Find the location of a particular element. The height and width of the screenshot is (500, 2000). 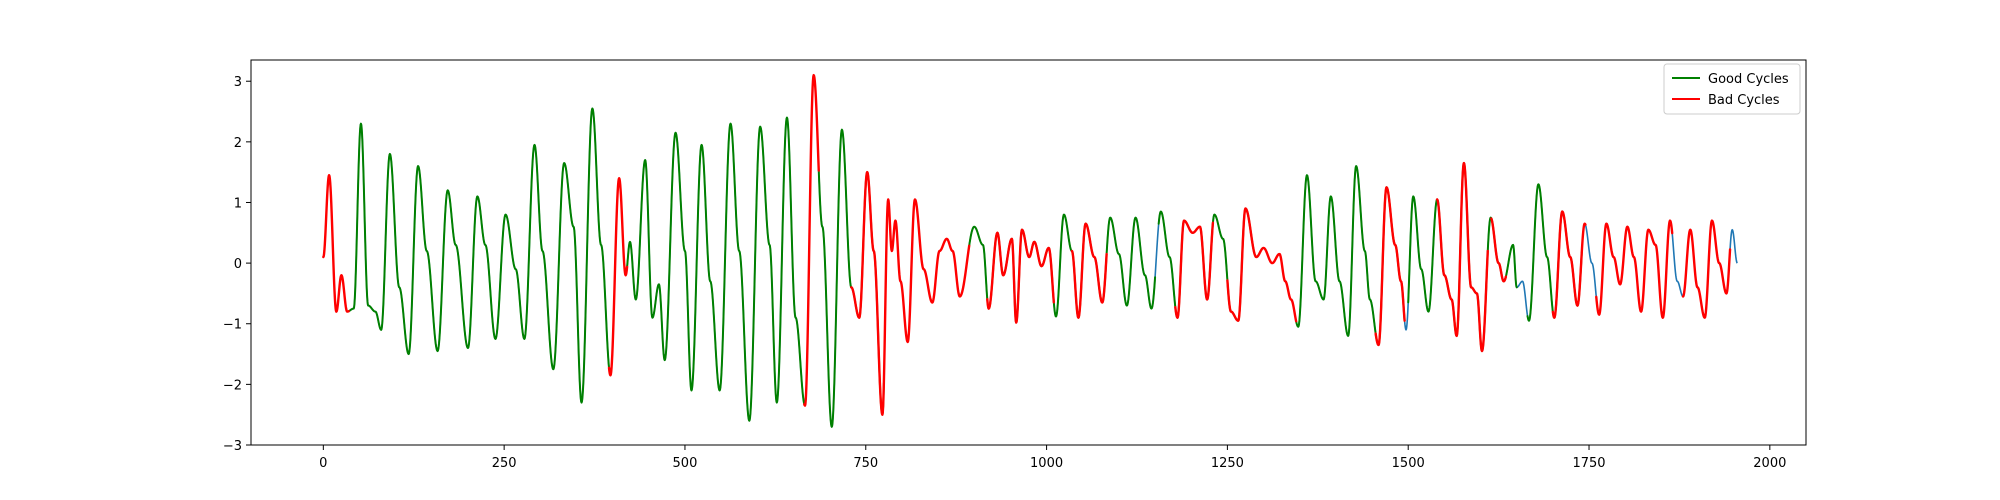

x-tick-label-1500: 1500 is located at coordinates (1408, 463).